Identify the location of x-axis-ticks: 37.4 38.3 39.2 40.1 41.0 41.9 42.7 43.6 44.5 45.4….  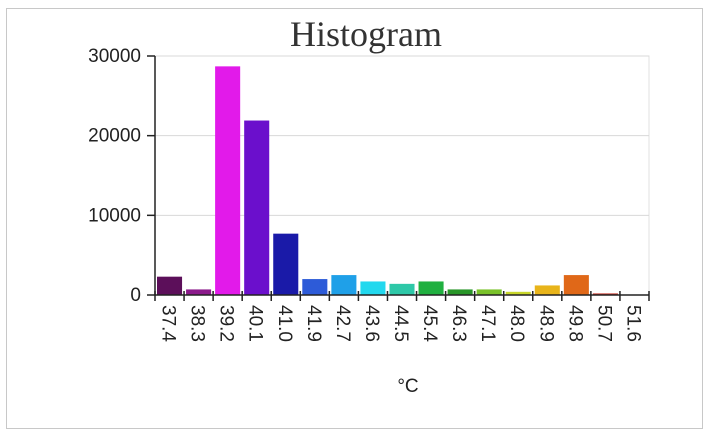
(402, 316).